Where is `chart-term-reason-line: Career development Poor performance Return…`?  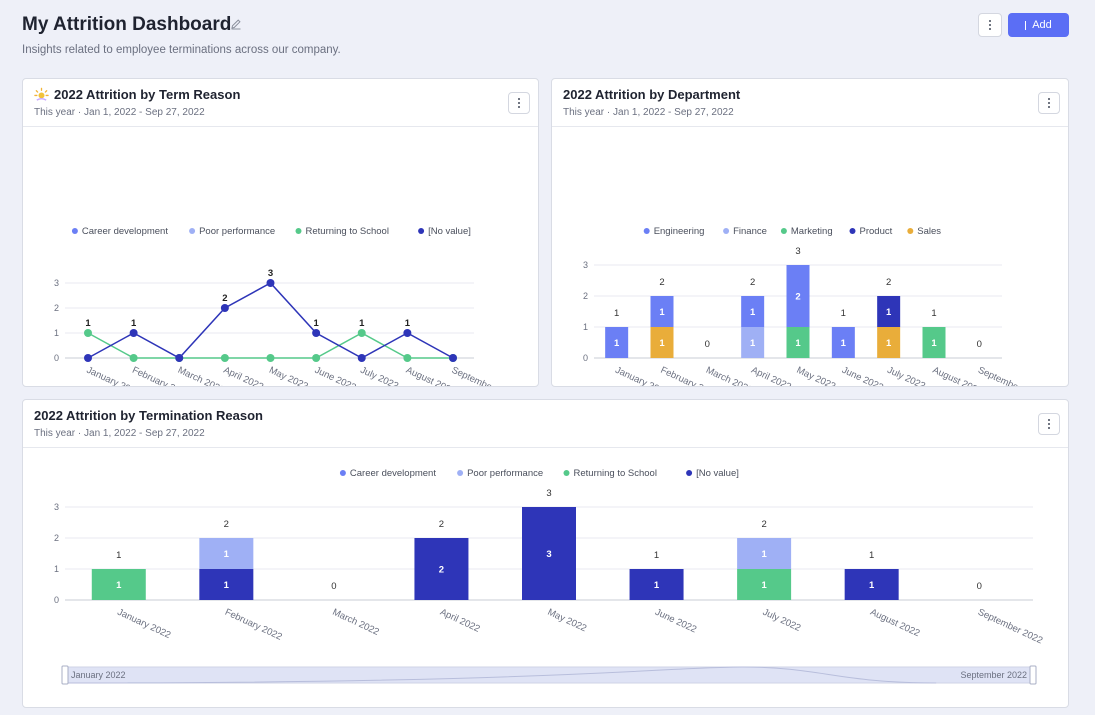 chart-term-reason-line: Career development Poor performance Return… is located at coordinates (286, 306).